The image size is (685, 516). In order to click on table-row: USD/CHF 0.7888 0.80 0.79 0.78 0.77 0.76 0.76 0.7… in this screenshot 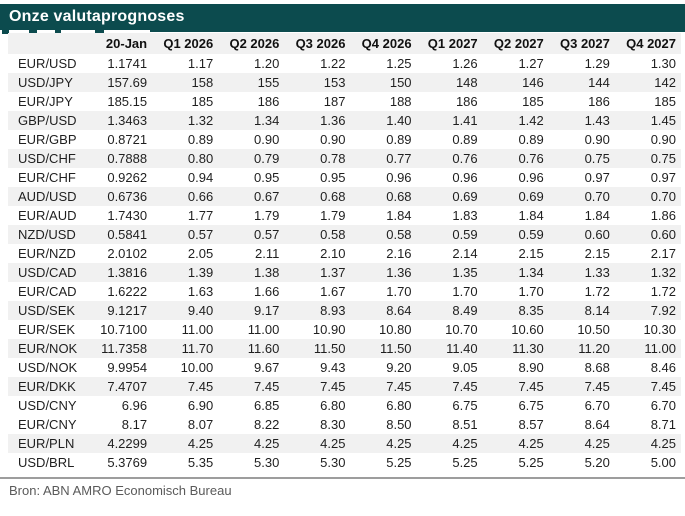, I will do `click(344, 158)`.